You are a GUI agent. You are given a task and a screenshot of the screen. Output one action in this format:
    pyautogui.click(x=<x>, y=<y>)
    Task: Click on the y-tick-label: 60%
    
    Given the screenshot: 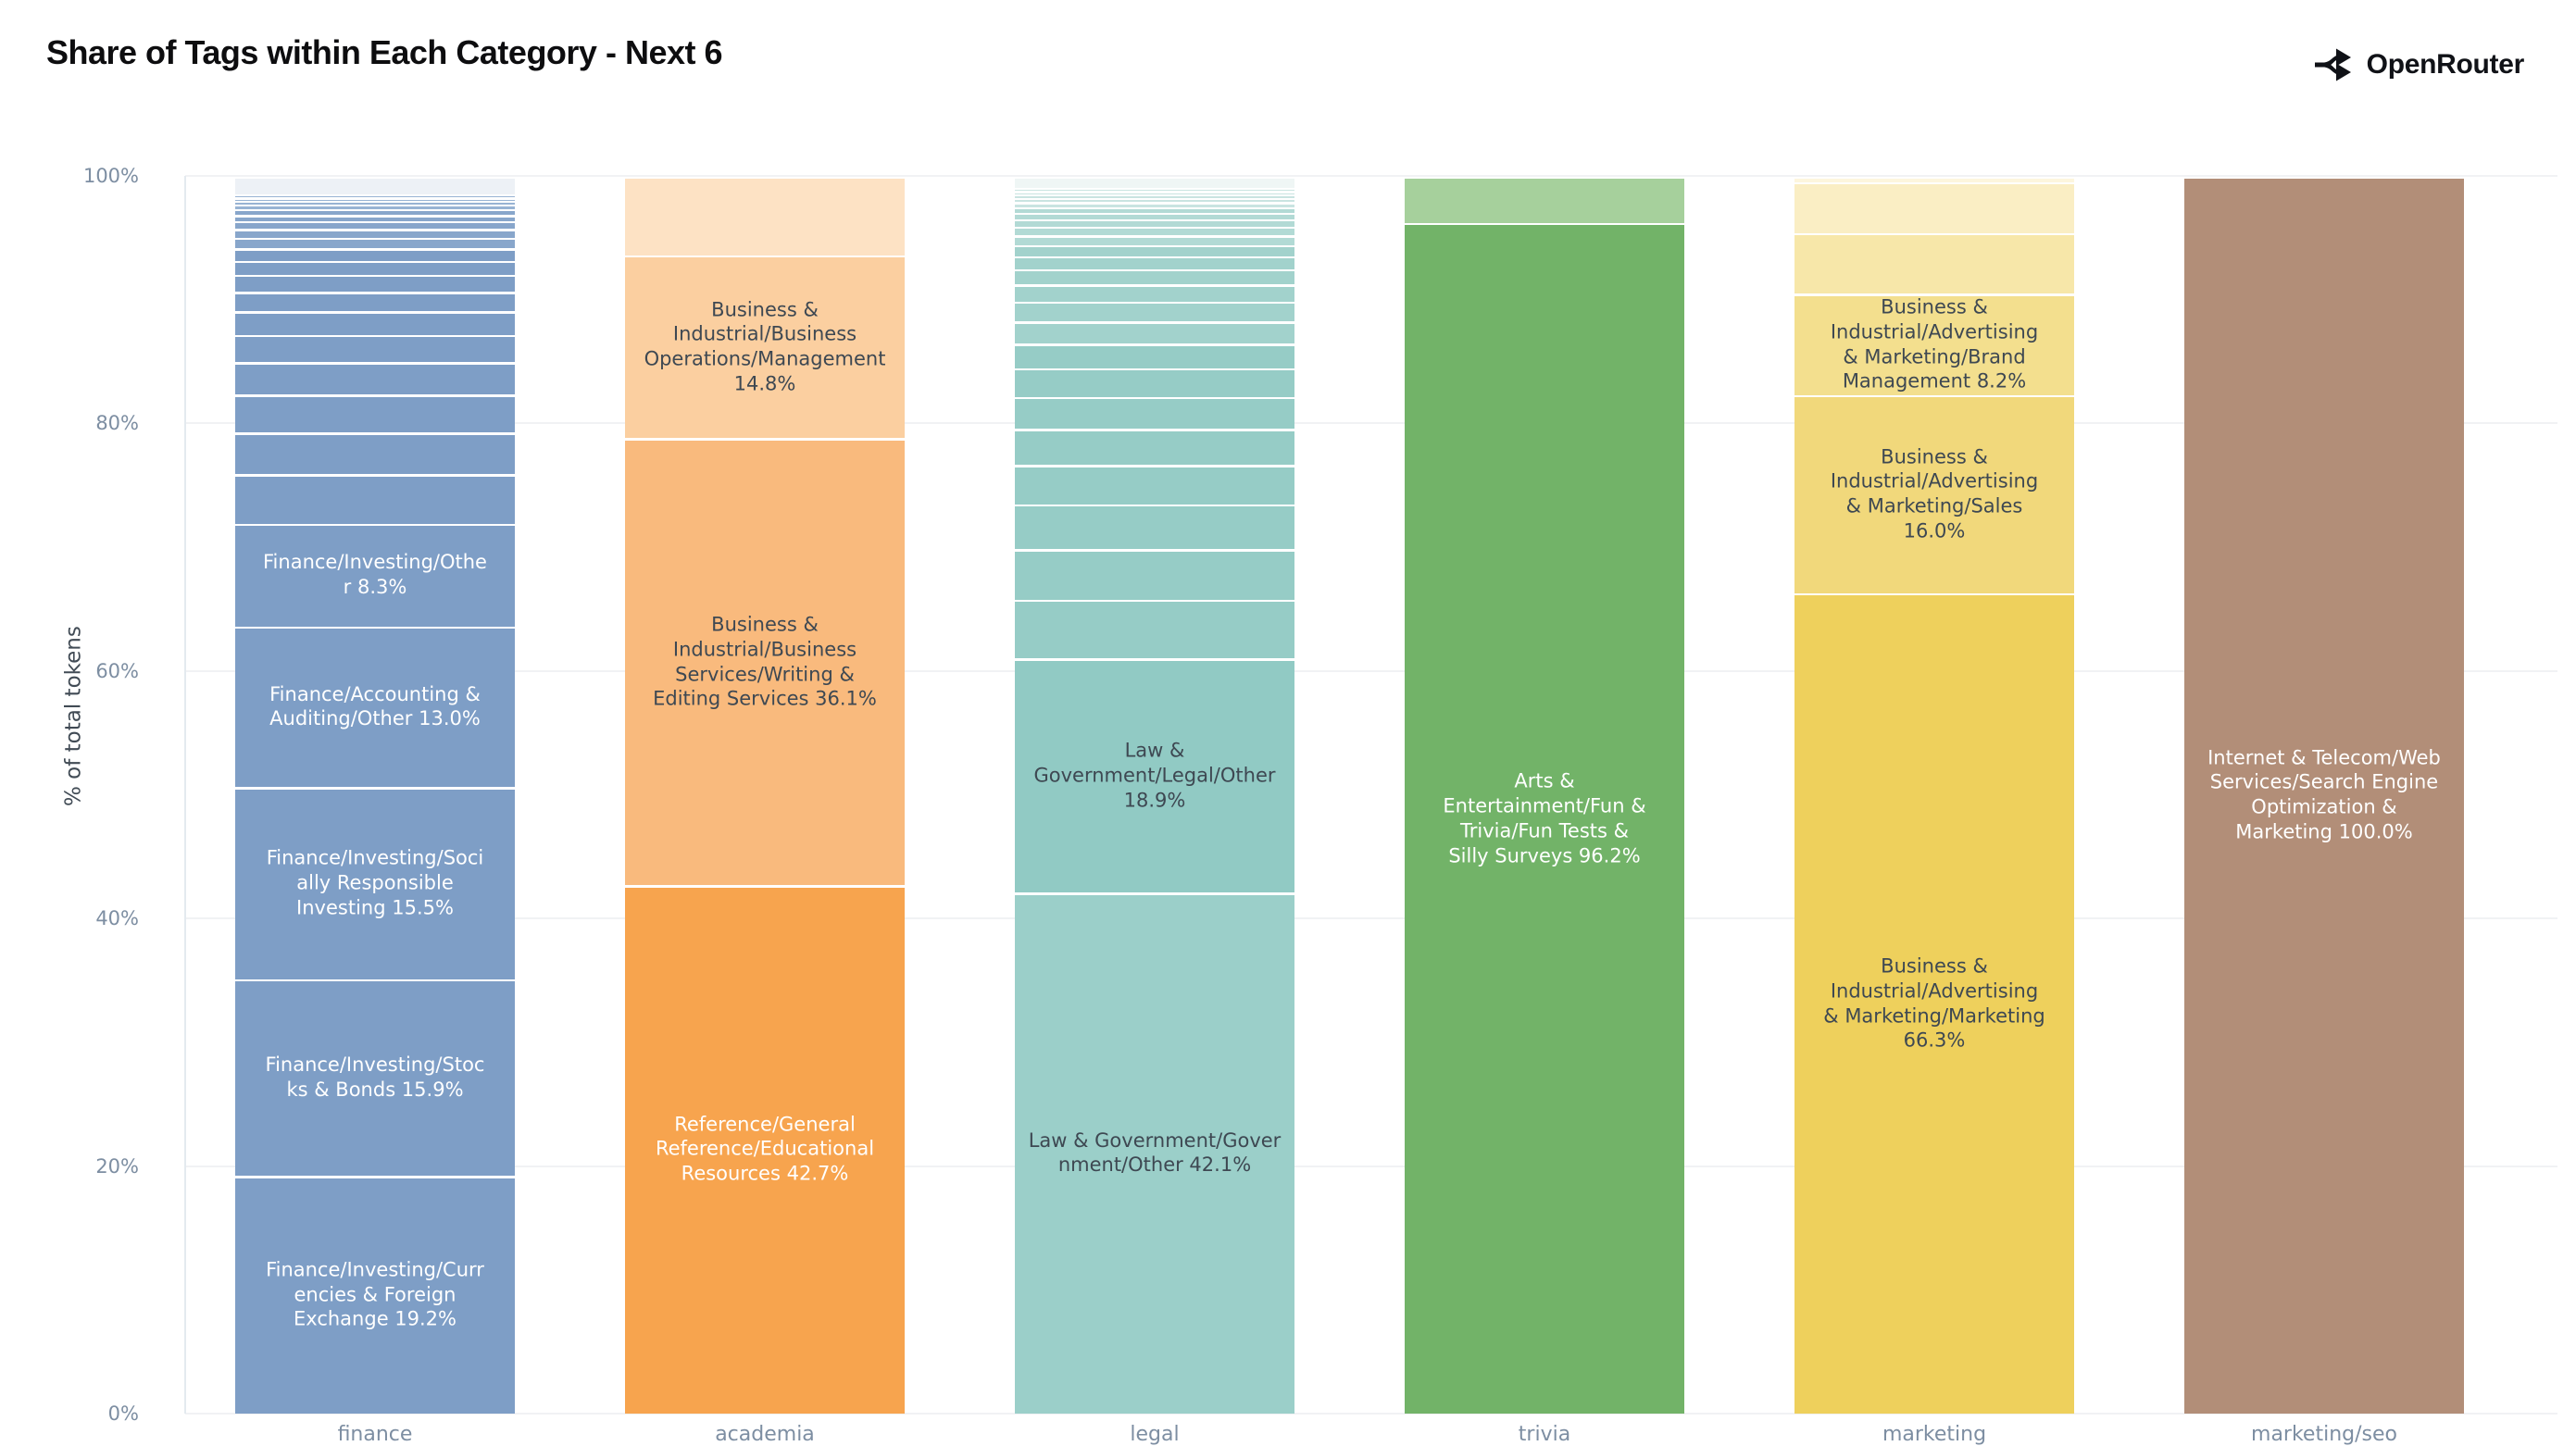 What is the action you would take?
    pyautogui.click(x=117, y=670)
    